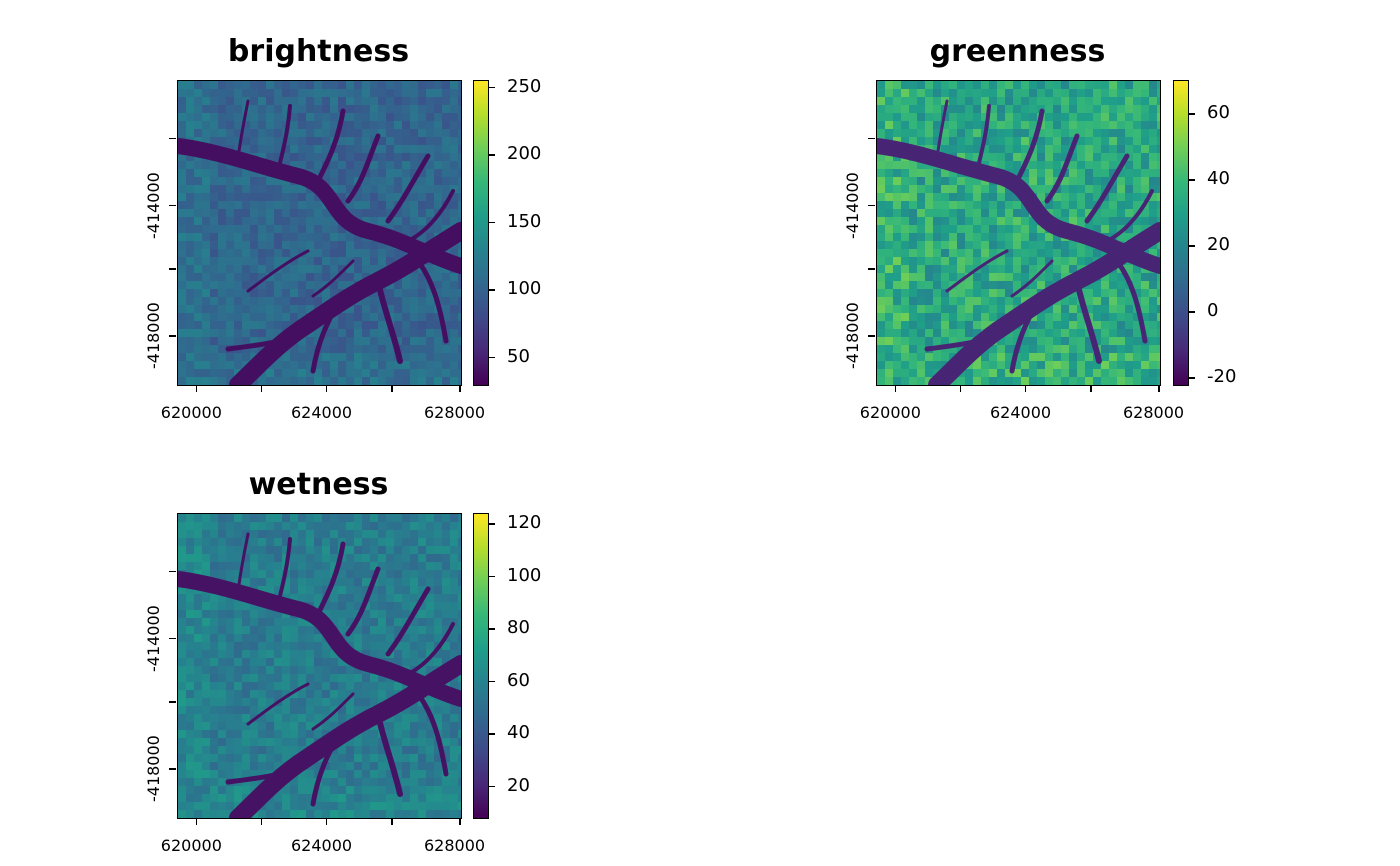 The height and width of the screenshot is (866, 1400). Describe the element at coordinates (852, 336) in the screenshot. I see `y-axis-tick-label: -418000` at that location.